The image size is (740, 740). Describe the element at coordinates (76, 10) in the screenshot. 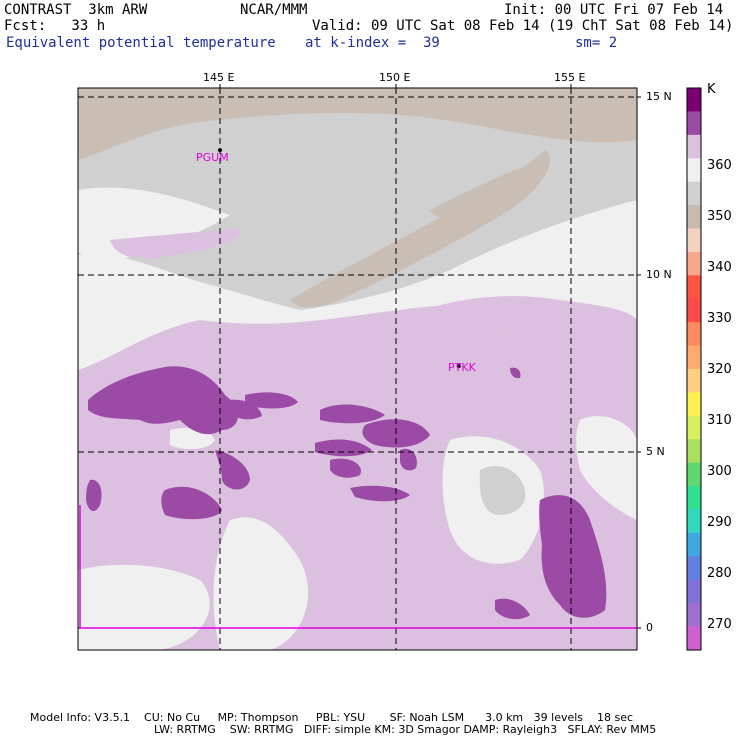

I see `model-title: CONTRAST 3km ARW` at that location.